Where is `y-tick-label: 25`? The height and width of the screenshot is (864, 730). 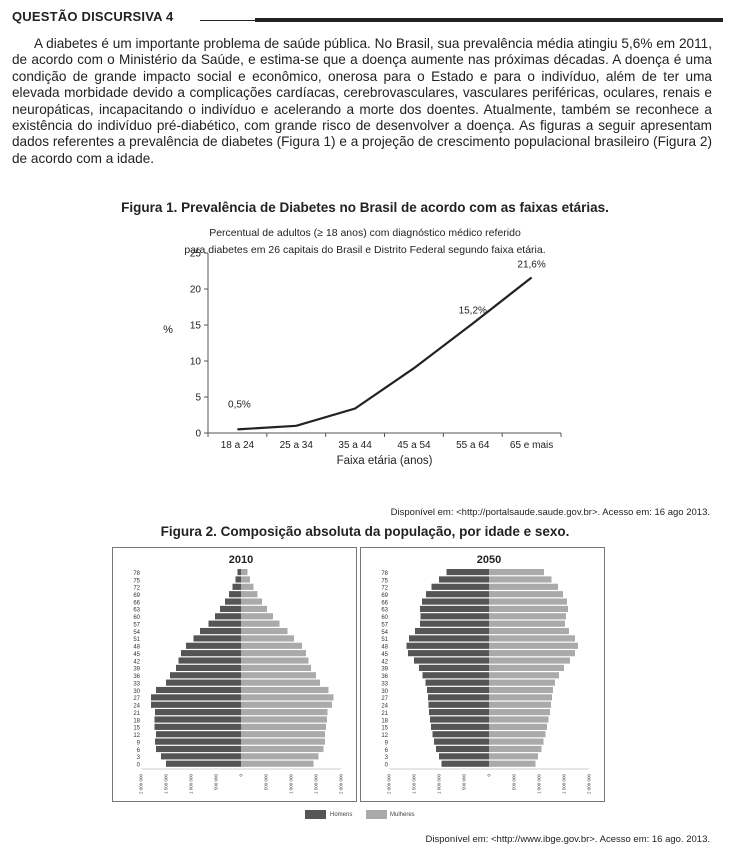
y-tick-label: 25 is located at coordinates (196, 254).